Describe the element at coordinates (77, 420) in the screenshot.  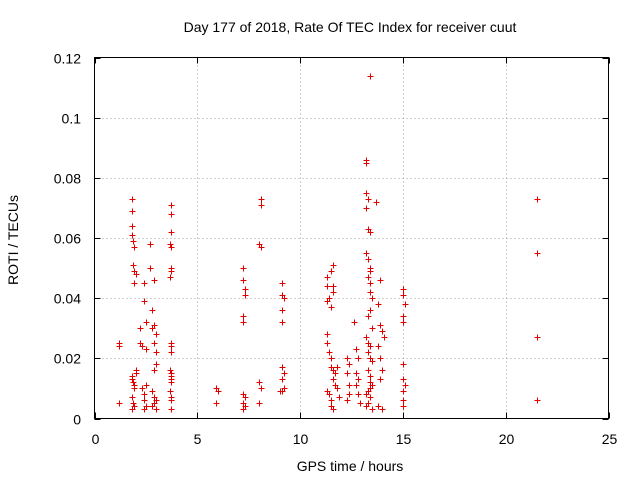
I see `y-tick-label: 0` at that location.